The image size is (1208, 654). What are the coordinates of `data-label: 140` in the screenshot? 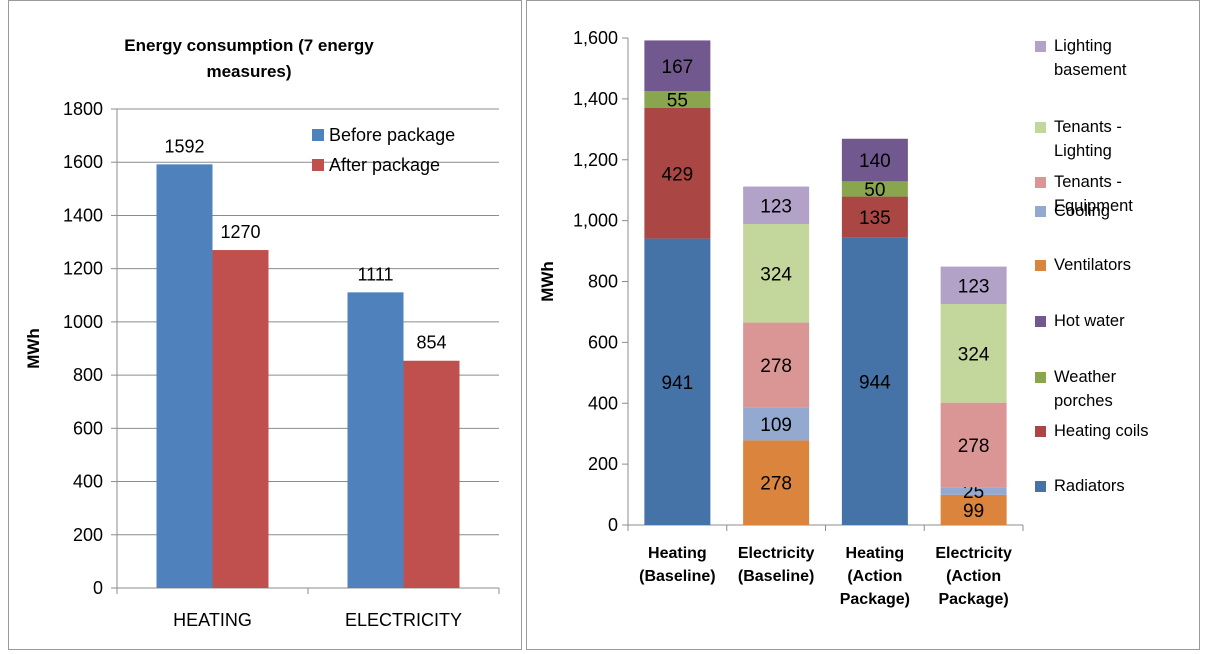 It's located at (875, 161).